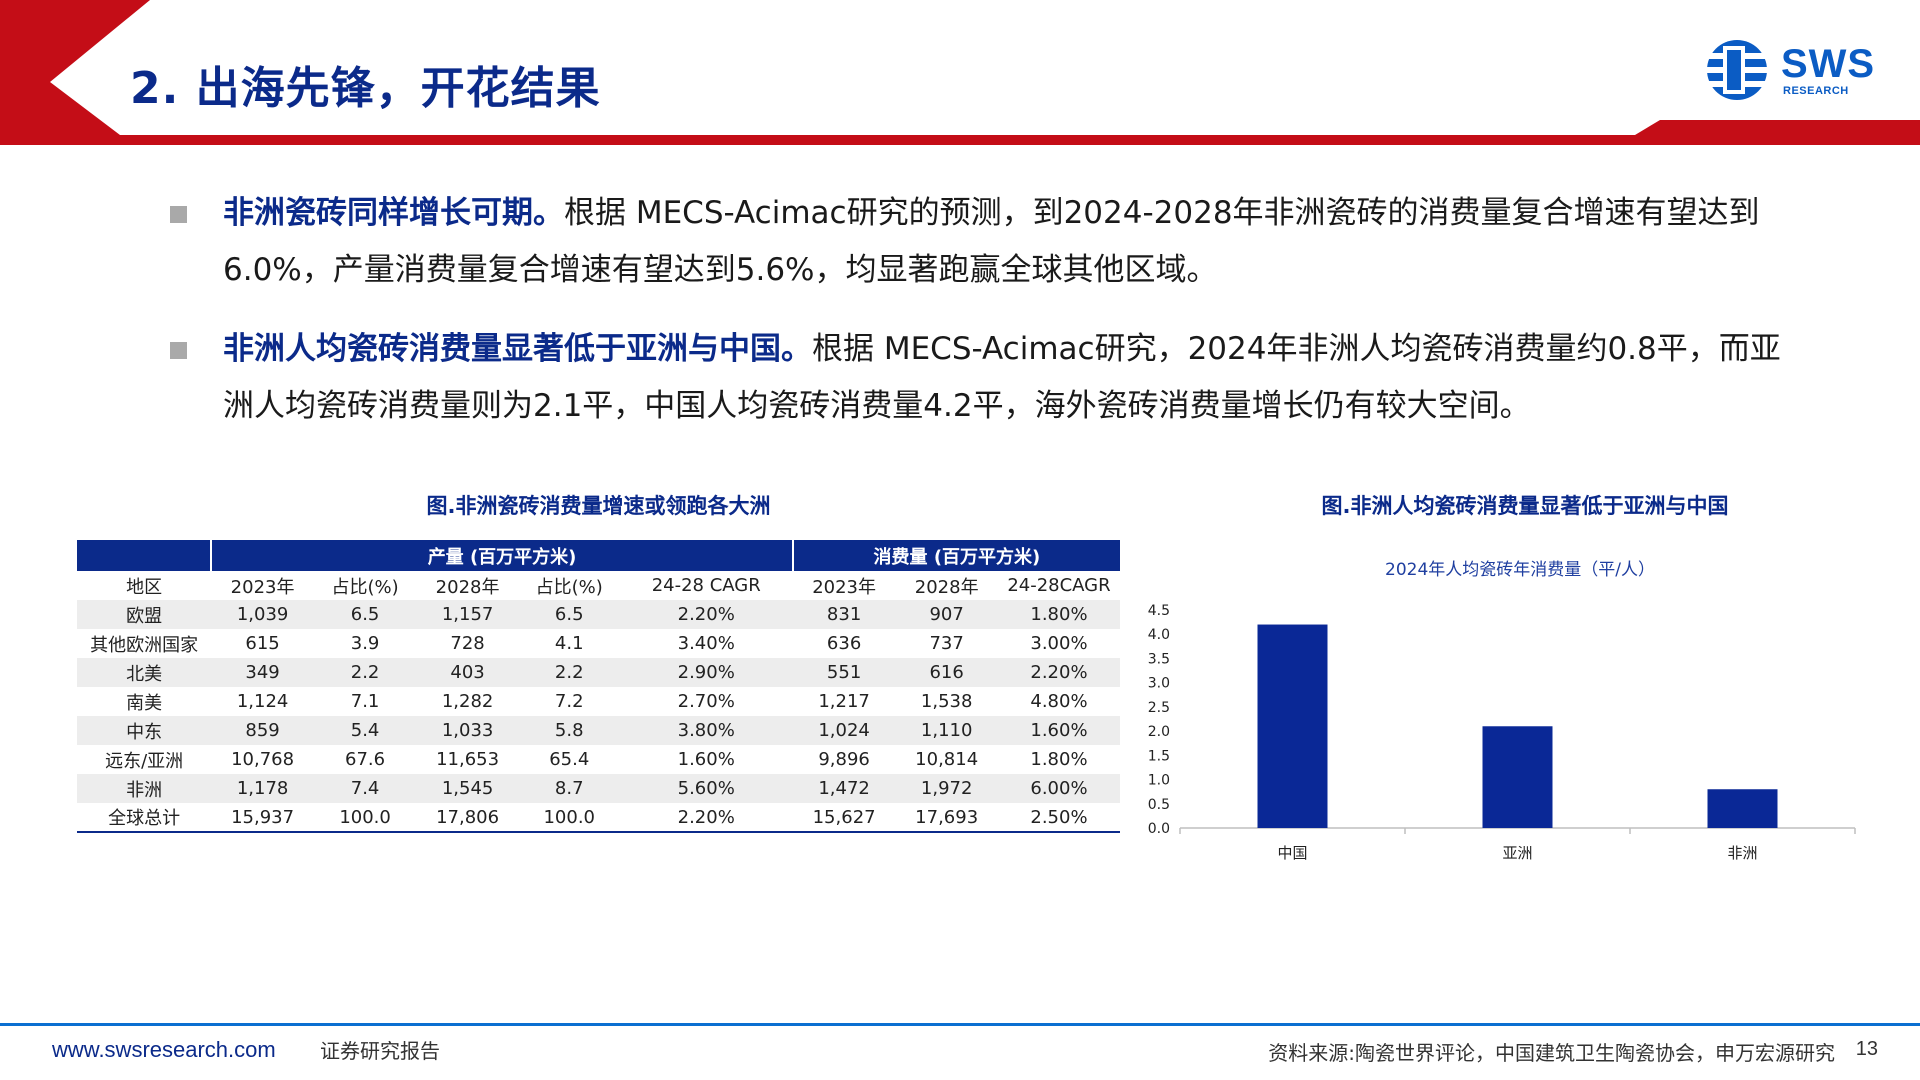 The image size is (1920, 1080). What do you see at coordinates (144, 730) in the screenshot?
I see `table-cell: 中东` at bounding box center [144, 730].